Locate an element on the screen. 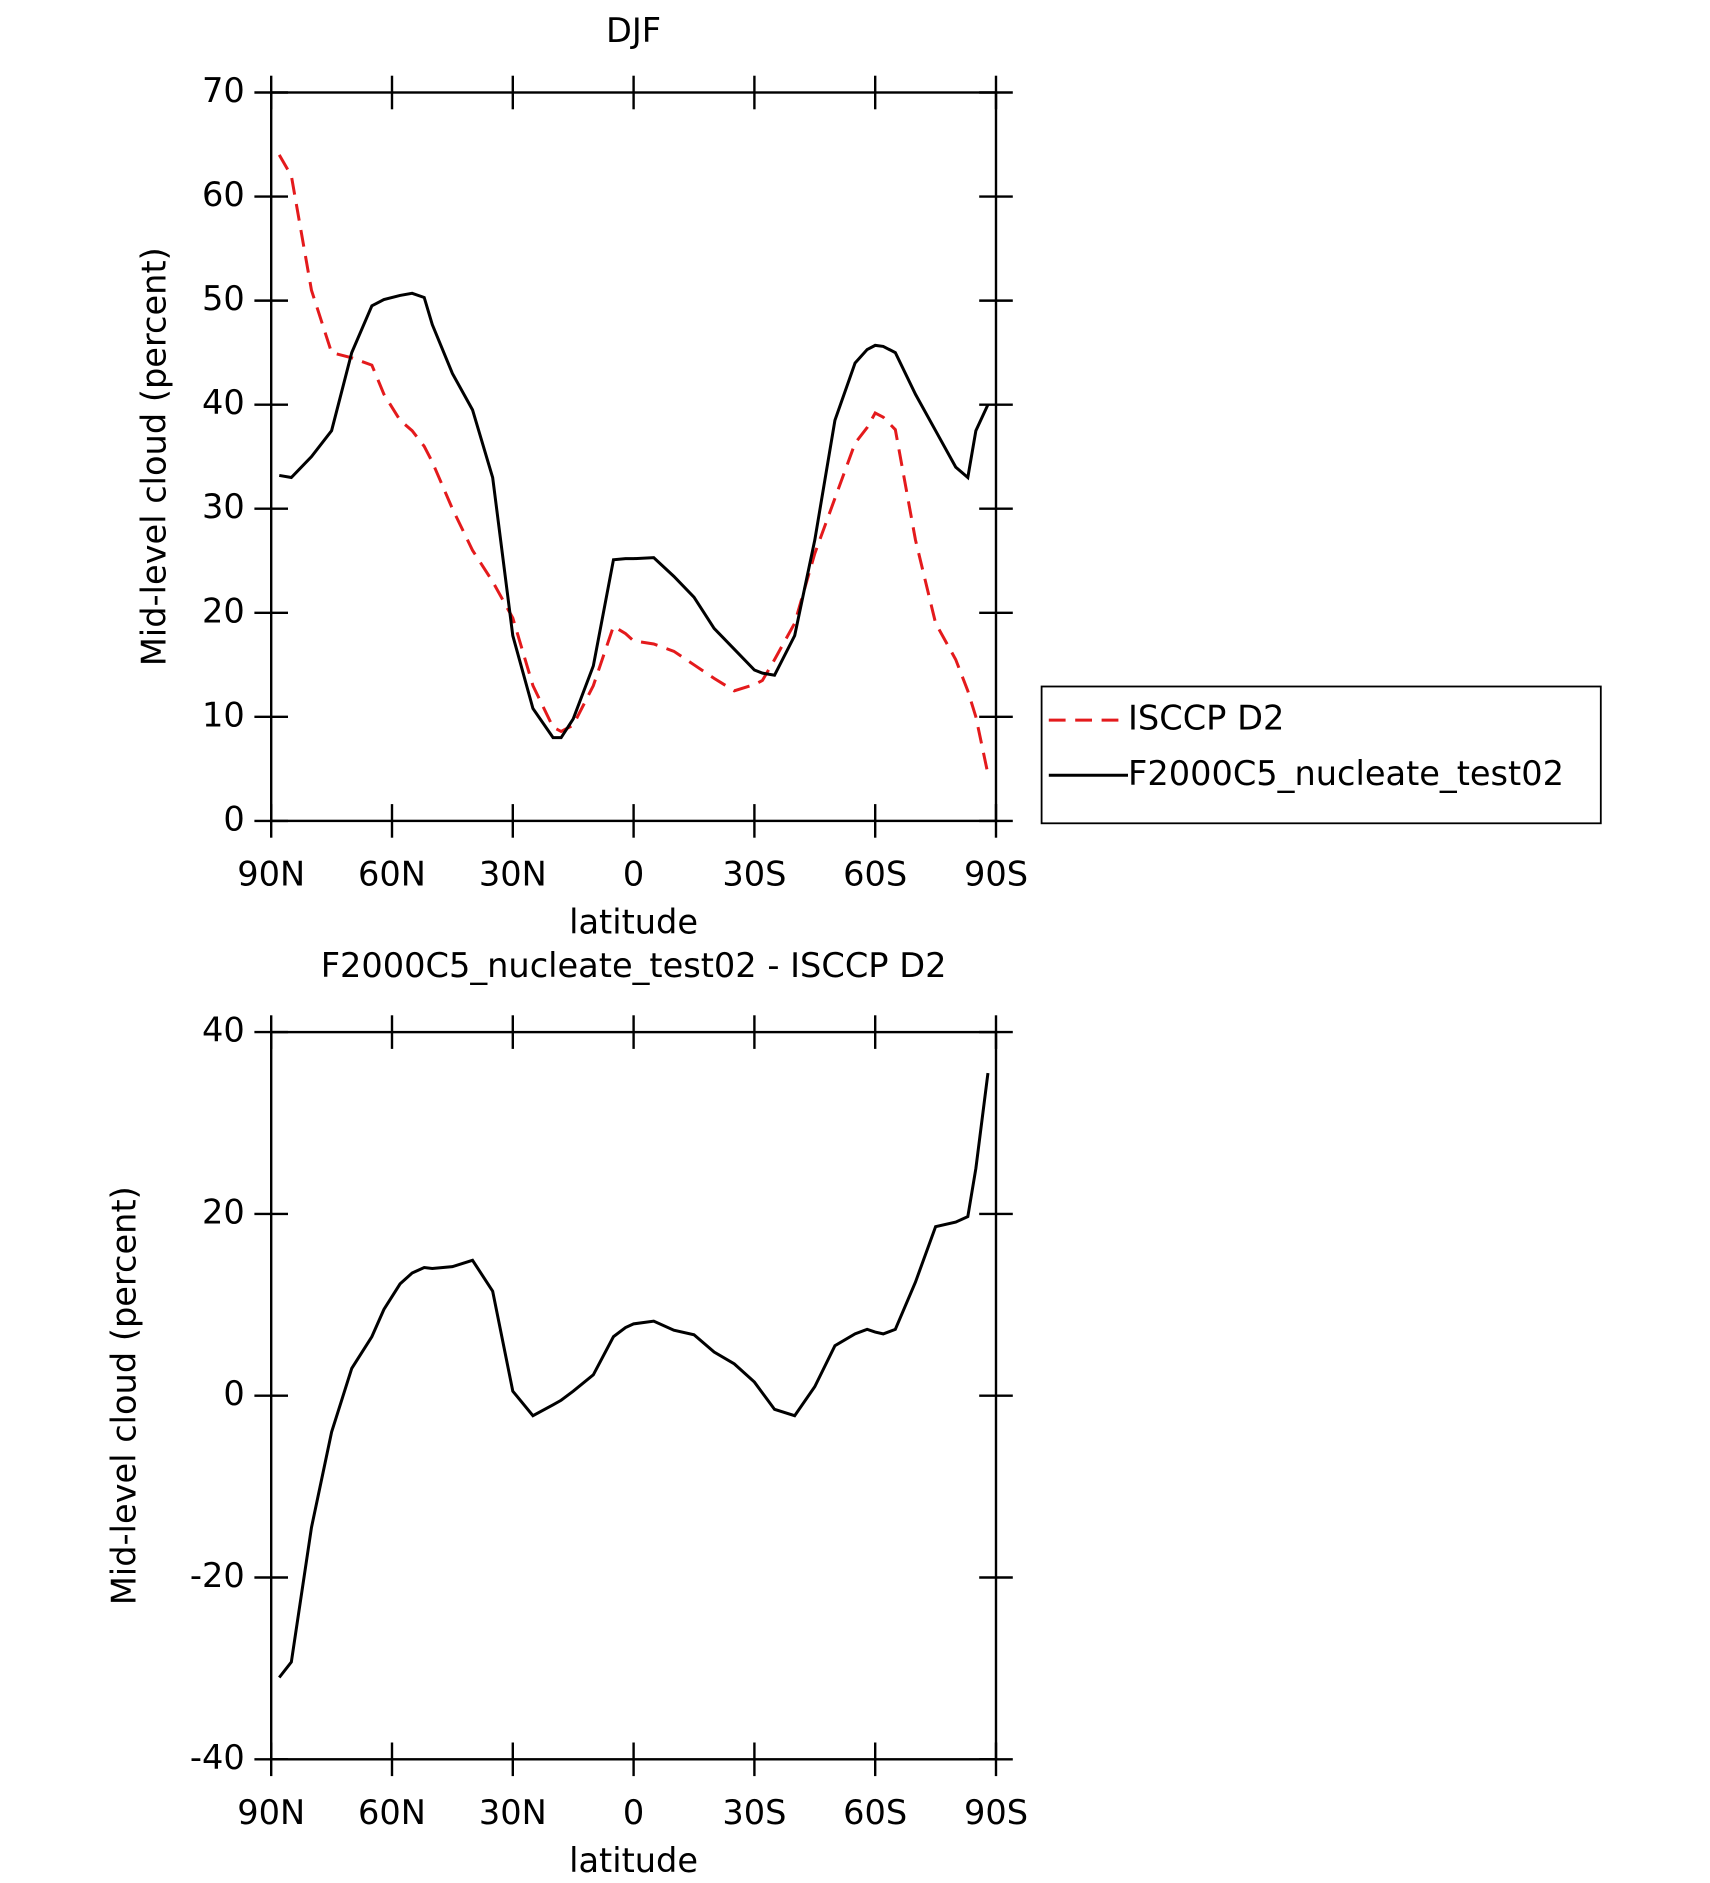 This screenshot has height=1883, width=1710. legend-box is located at coordinates (1321, 755).